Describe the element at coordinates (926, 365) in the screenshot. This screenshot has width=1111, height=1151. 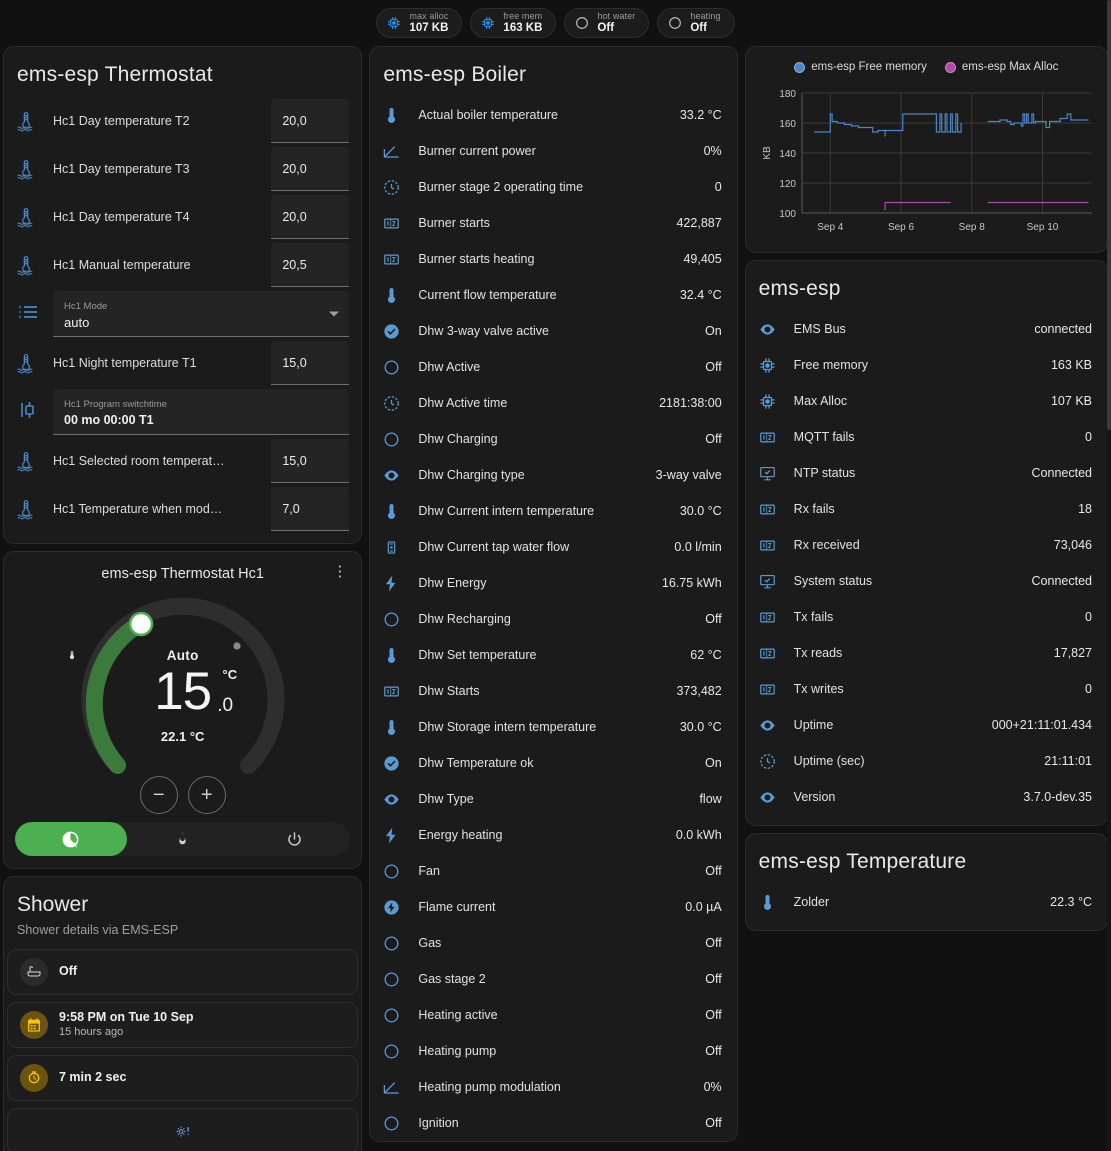
I see `entity-row: Free memory 163 KB` at that location.